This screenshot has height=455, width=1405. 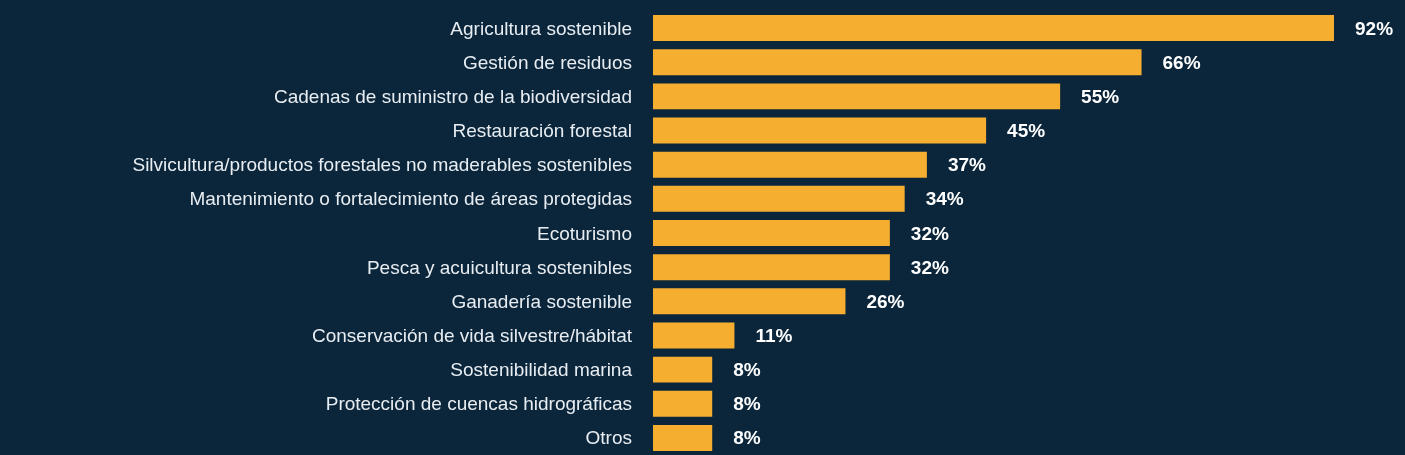 What do you see at coordinates (1026, 131) in the screenshot?
I see `data-label: 45%` at bounding box center [1026, 131].